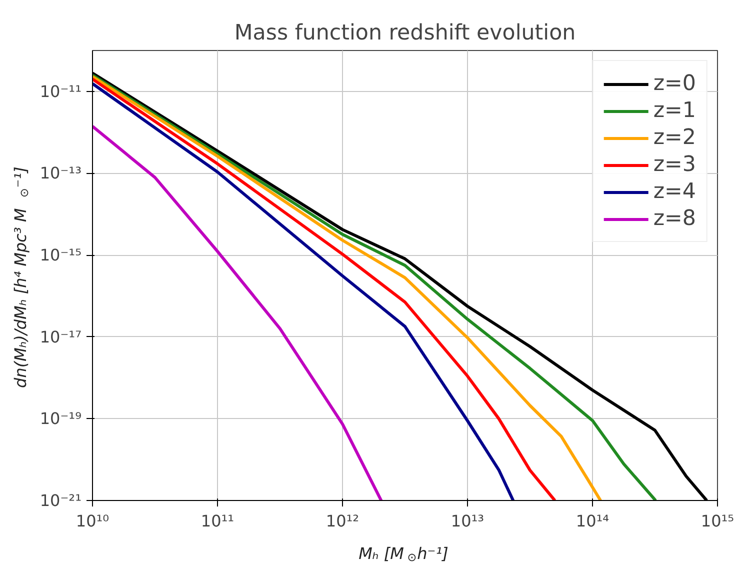 The width and height of the screenshot is (745, 570). Describe the element at coordinates (593, 521) in the screenshot. I see `x-tick-label: 10¹⁴` at that location.